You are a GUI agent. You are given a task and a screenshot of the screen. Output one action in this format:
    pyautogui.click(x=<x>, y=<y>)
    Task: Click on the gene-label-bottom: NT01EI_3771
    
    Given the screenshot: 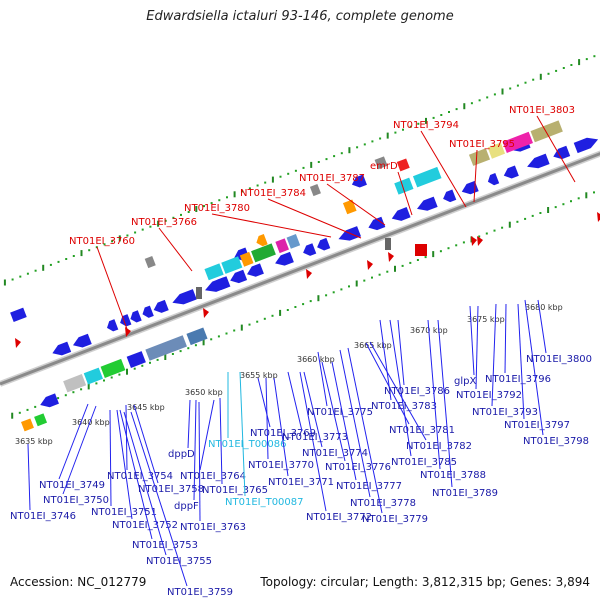 What is the action you would take?
    pyautogui.click(x=301, y=482)
    